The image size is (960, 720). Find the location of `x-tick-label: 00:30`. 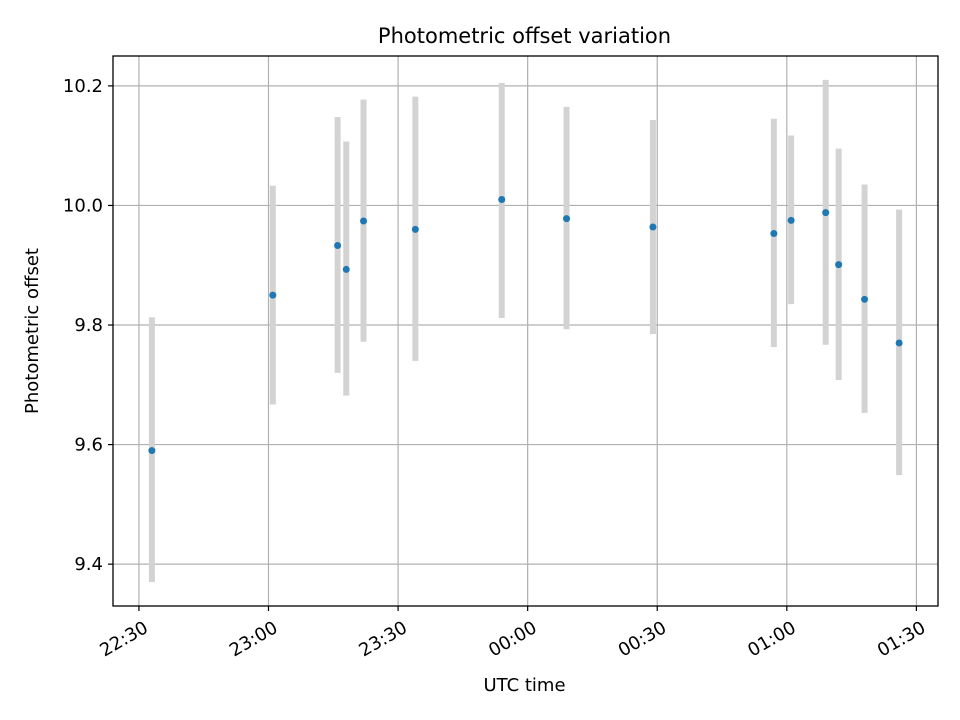

x-tick-label: 00:30 is located at coordinates (642, 639).